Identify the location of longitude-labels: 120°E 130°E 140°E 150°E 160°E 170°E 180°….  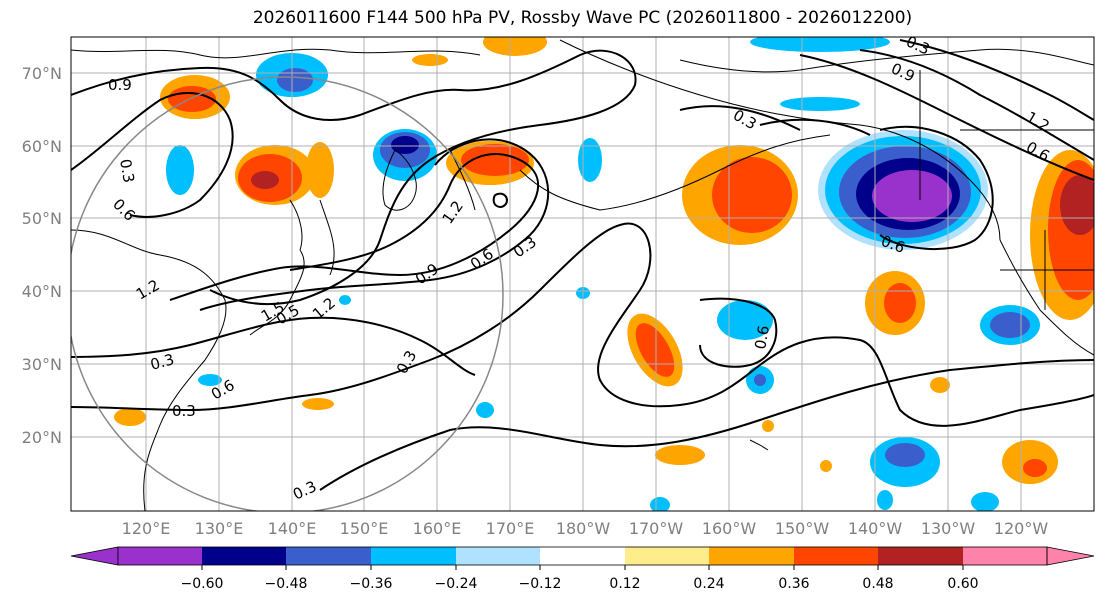
(585, 528).